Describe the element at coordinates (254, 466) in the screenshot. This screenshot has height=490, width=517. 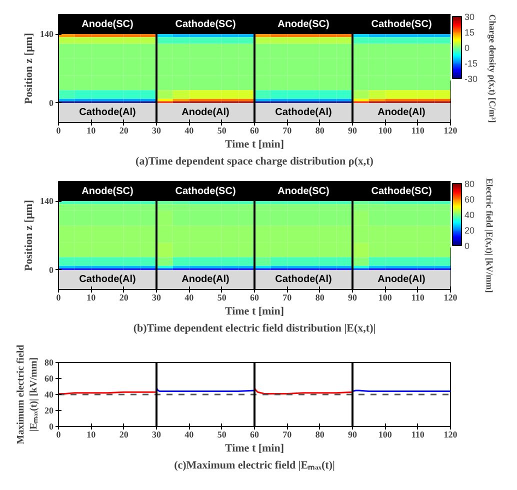
I see `text: (c)Maximum electric field |Eₘₐₓ(t)|` at that location.